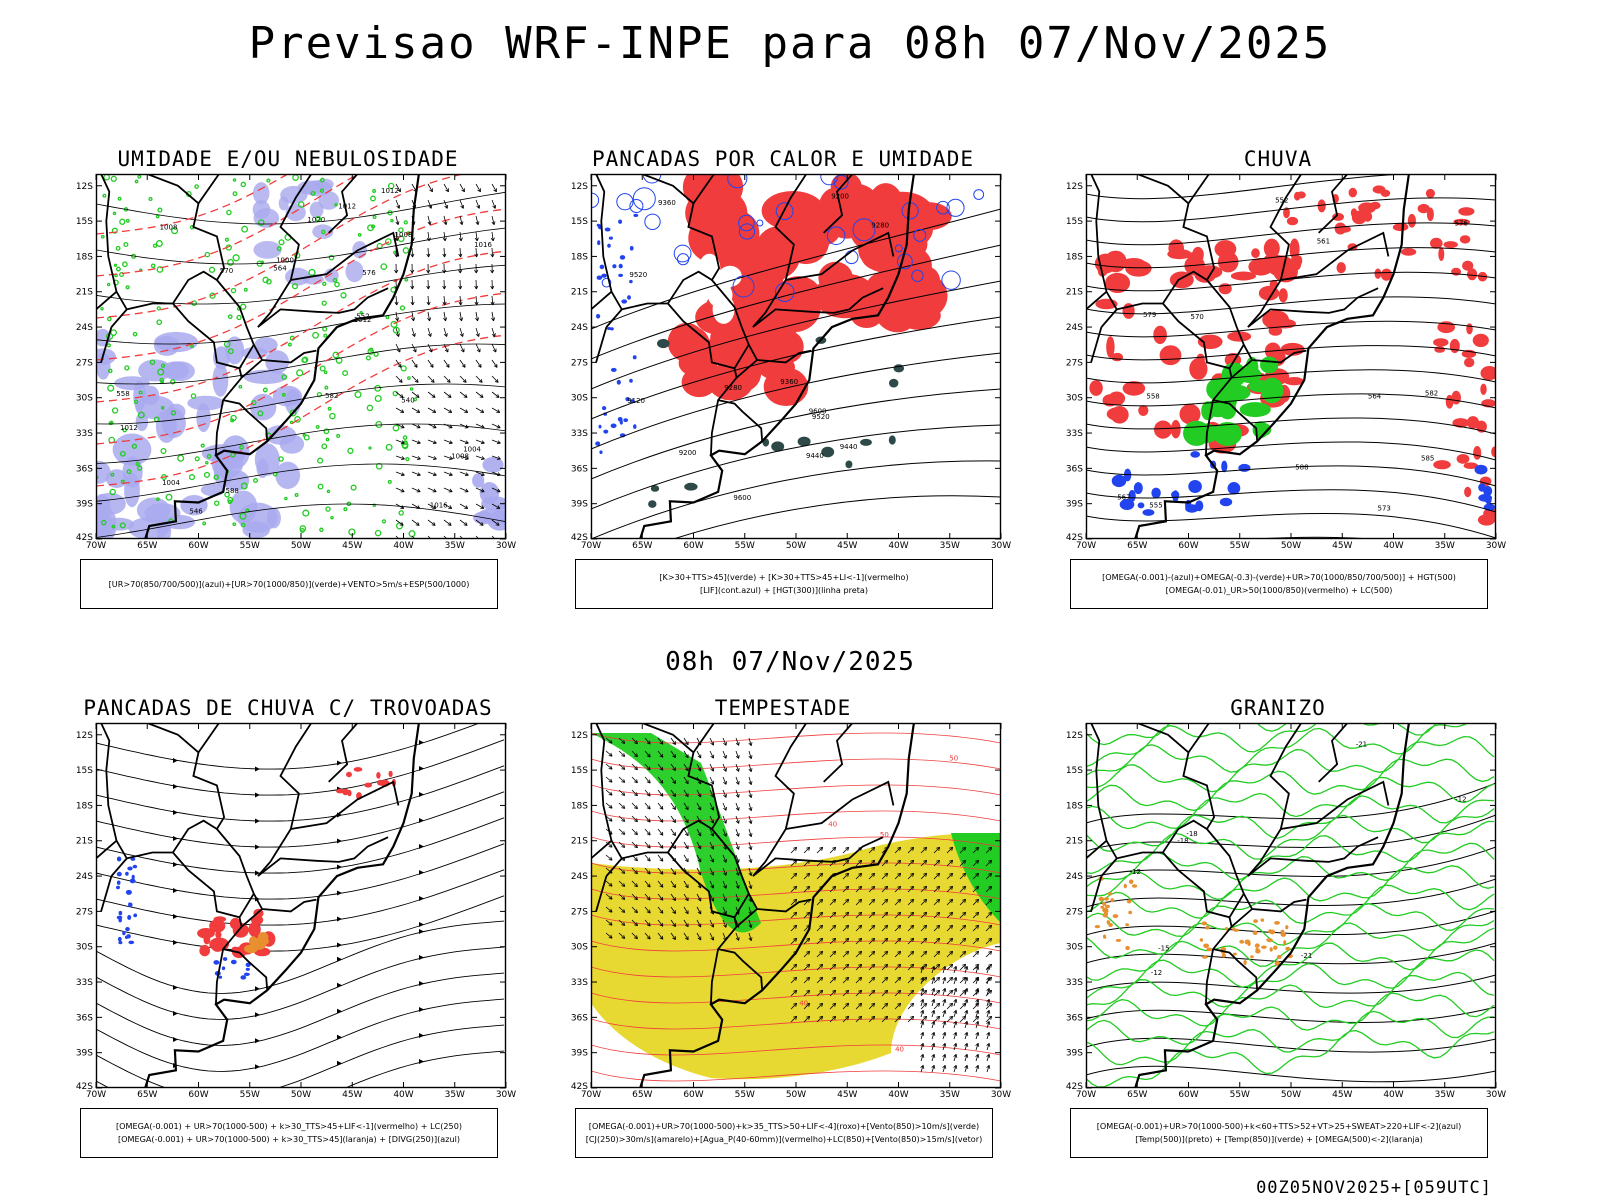  Describe the element at coordinates (579, 505) in the screenshot. I see `lat-label: 39S` at that location.